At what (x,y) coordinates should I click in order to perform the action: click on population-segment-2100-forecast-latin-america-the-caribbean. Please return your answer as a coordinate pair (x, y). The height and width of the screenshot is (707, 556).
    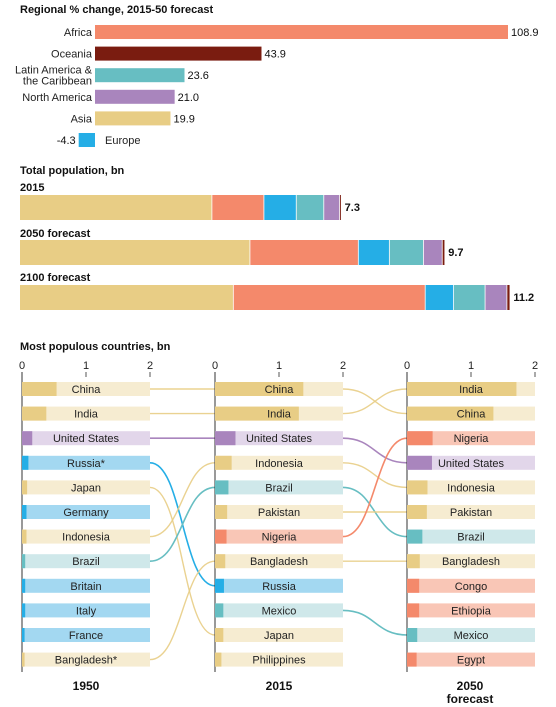
    Looking at the image, I should click on (469, 297).